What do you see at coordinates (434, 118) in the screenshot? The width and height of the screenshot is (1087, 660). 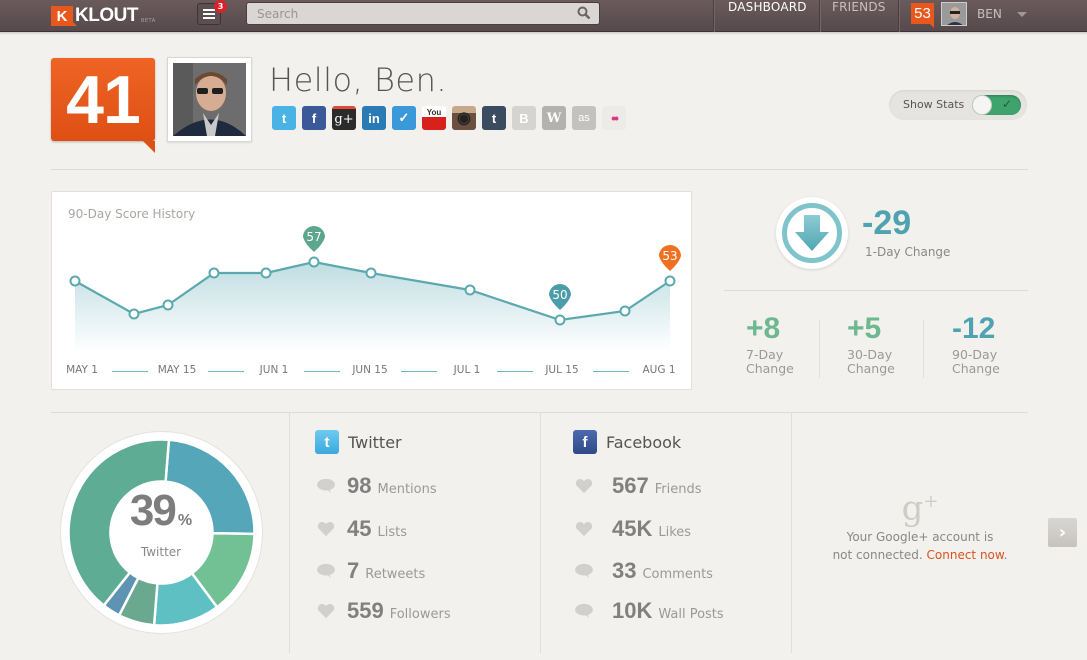 I see `youtube-icon: You` at bounding box center [434, 118].